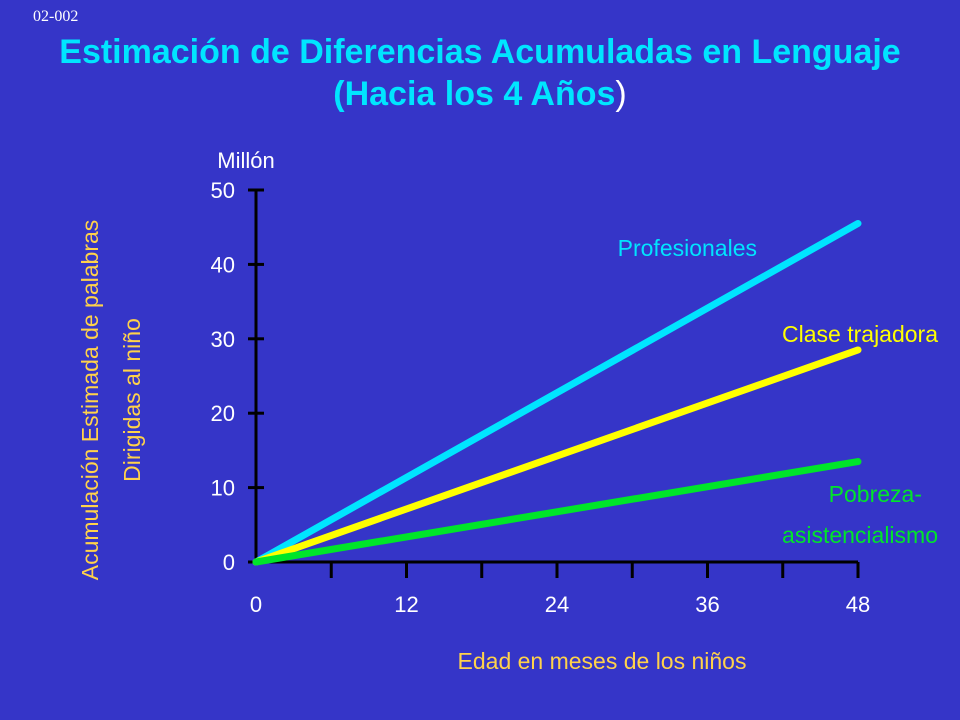 This screenshot has width=960, height=720. I want to click on x-tick-label: 36, so click(707, 604).